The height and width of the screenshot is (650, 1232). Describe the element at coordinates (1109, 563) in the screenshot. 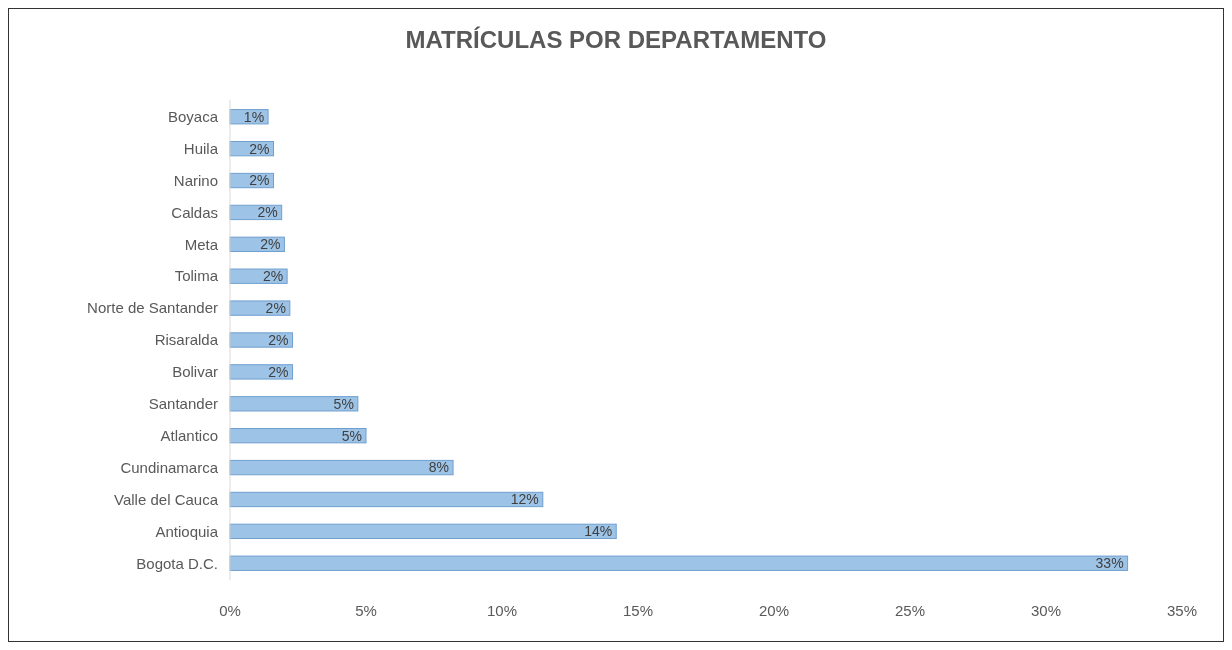

I see `data-label: 33%` at that location.